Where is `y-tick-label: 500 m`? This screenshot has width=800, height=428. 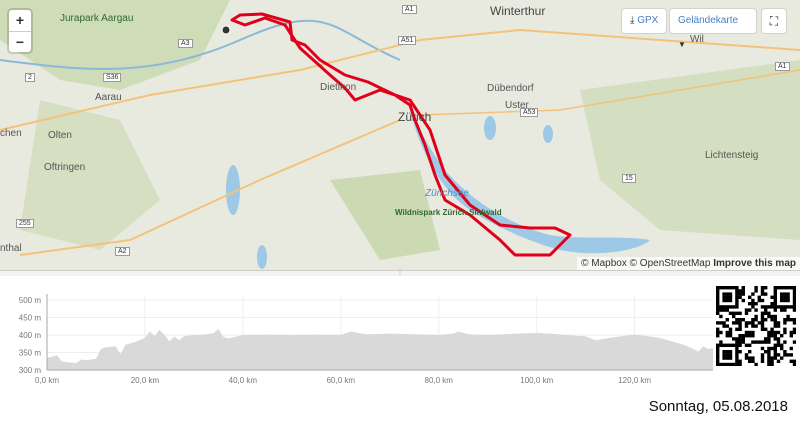 y-tick-label: 500 m is located at coordinates (30, 300).